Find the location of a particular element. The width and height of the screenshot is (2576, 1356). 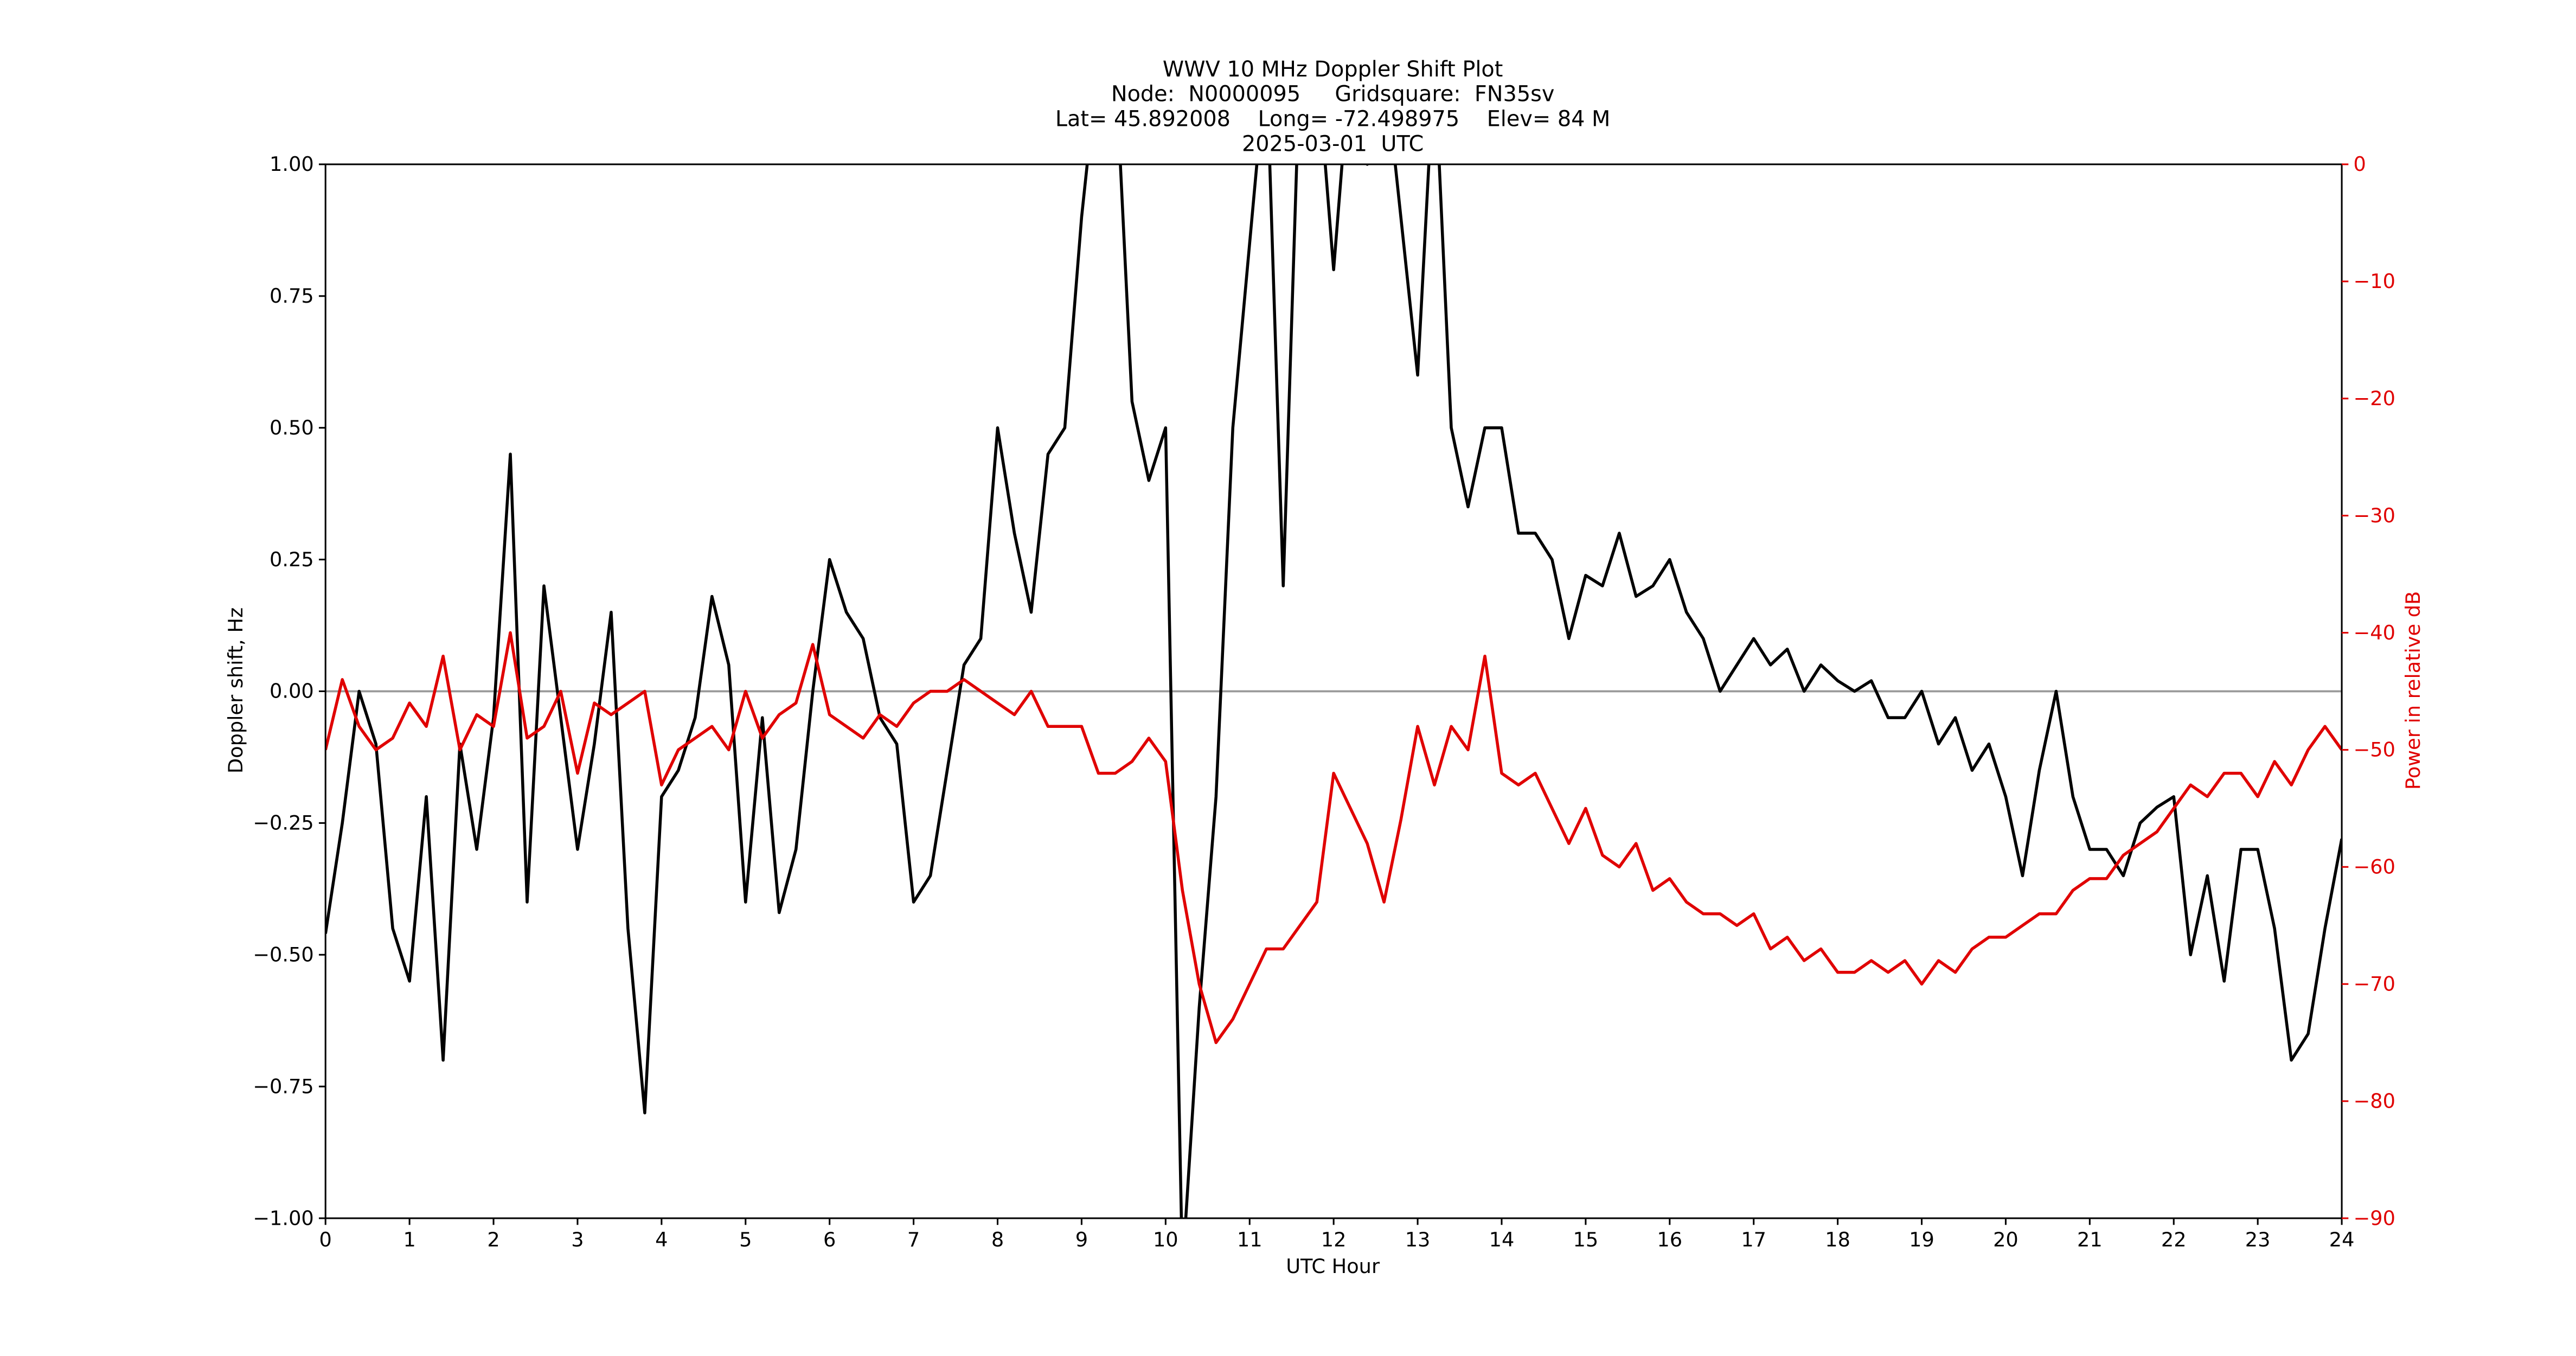

x-tick-label: 21 is located at coordinates (2090, 1239).